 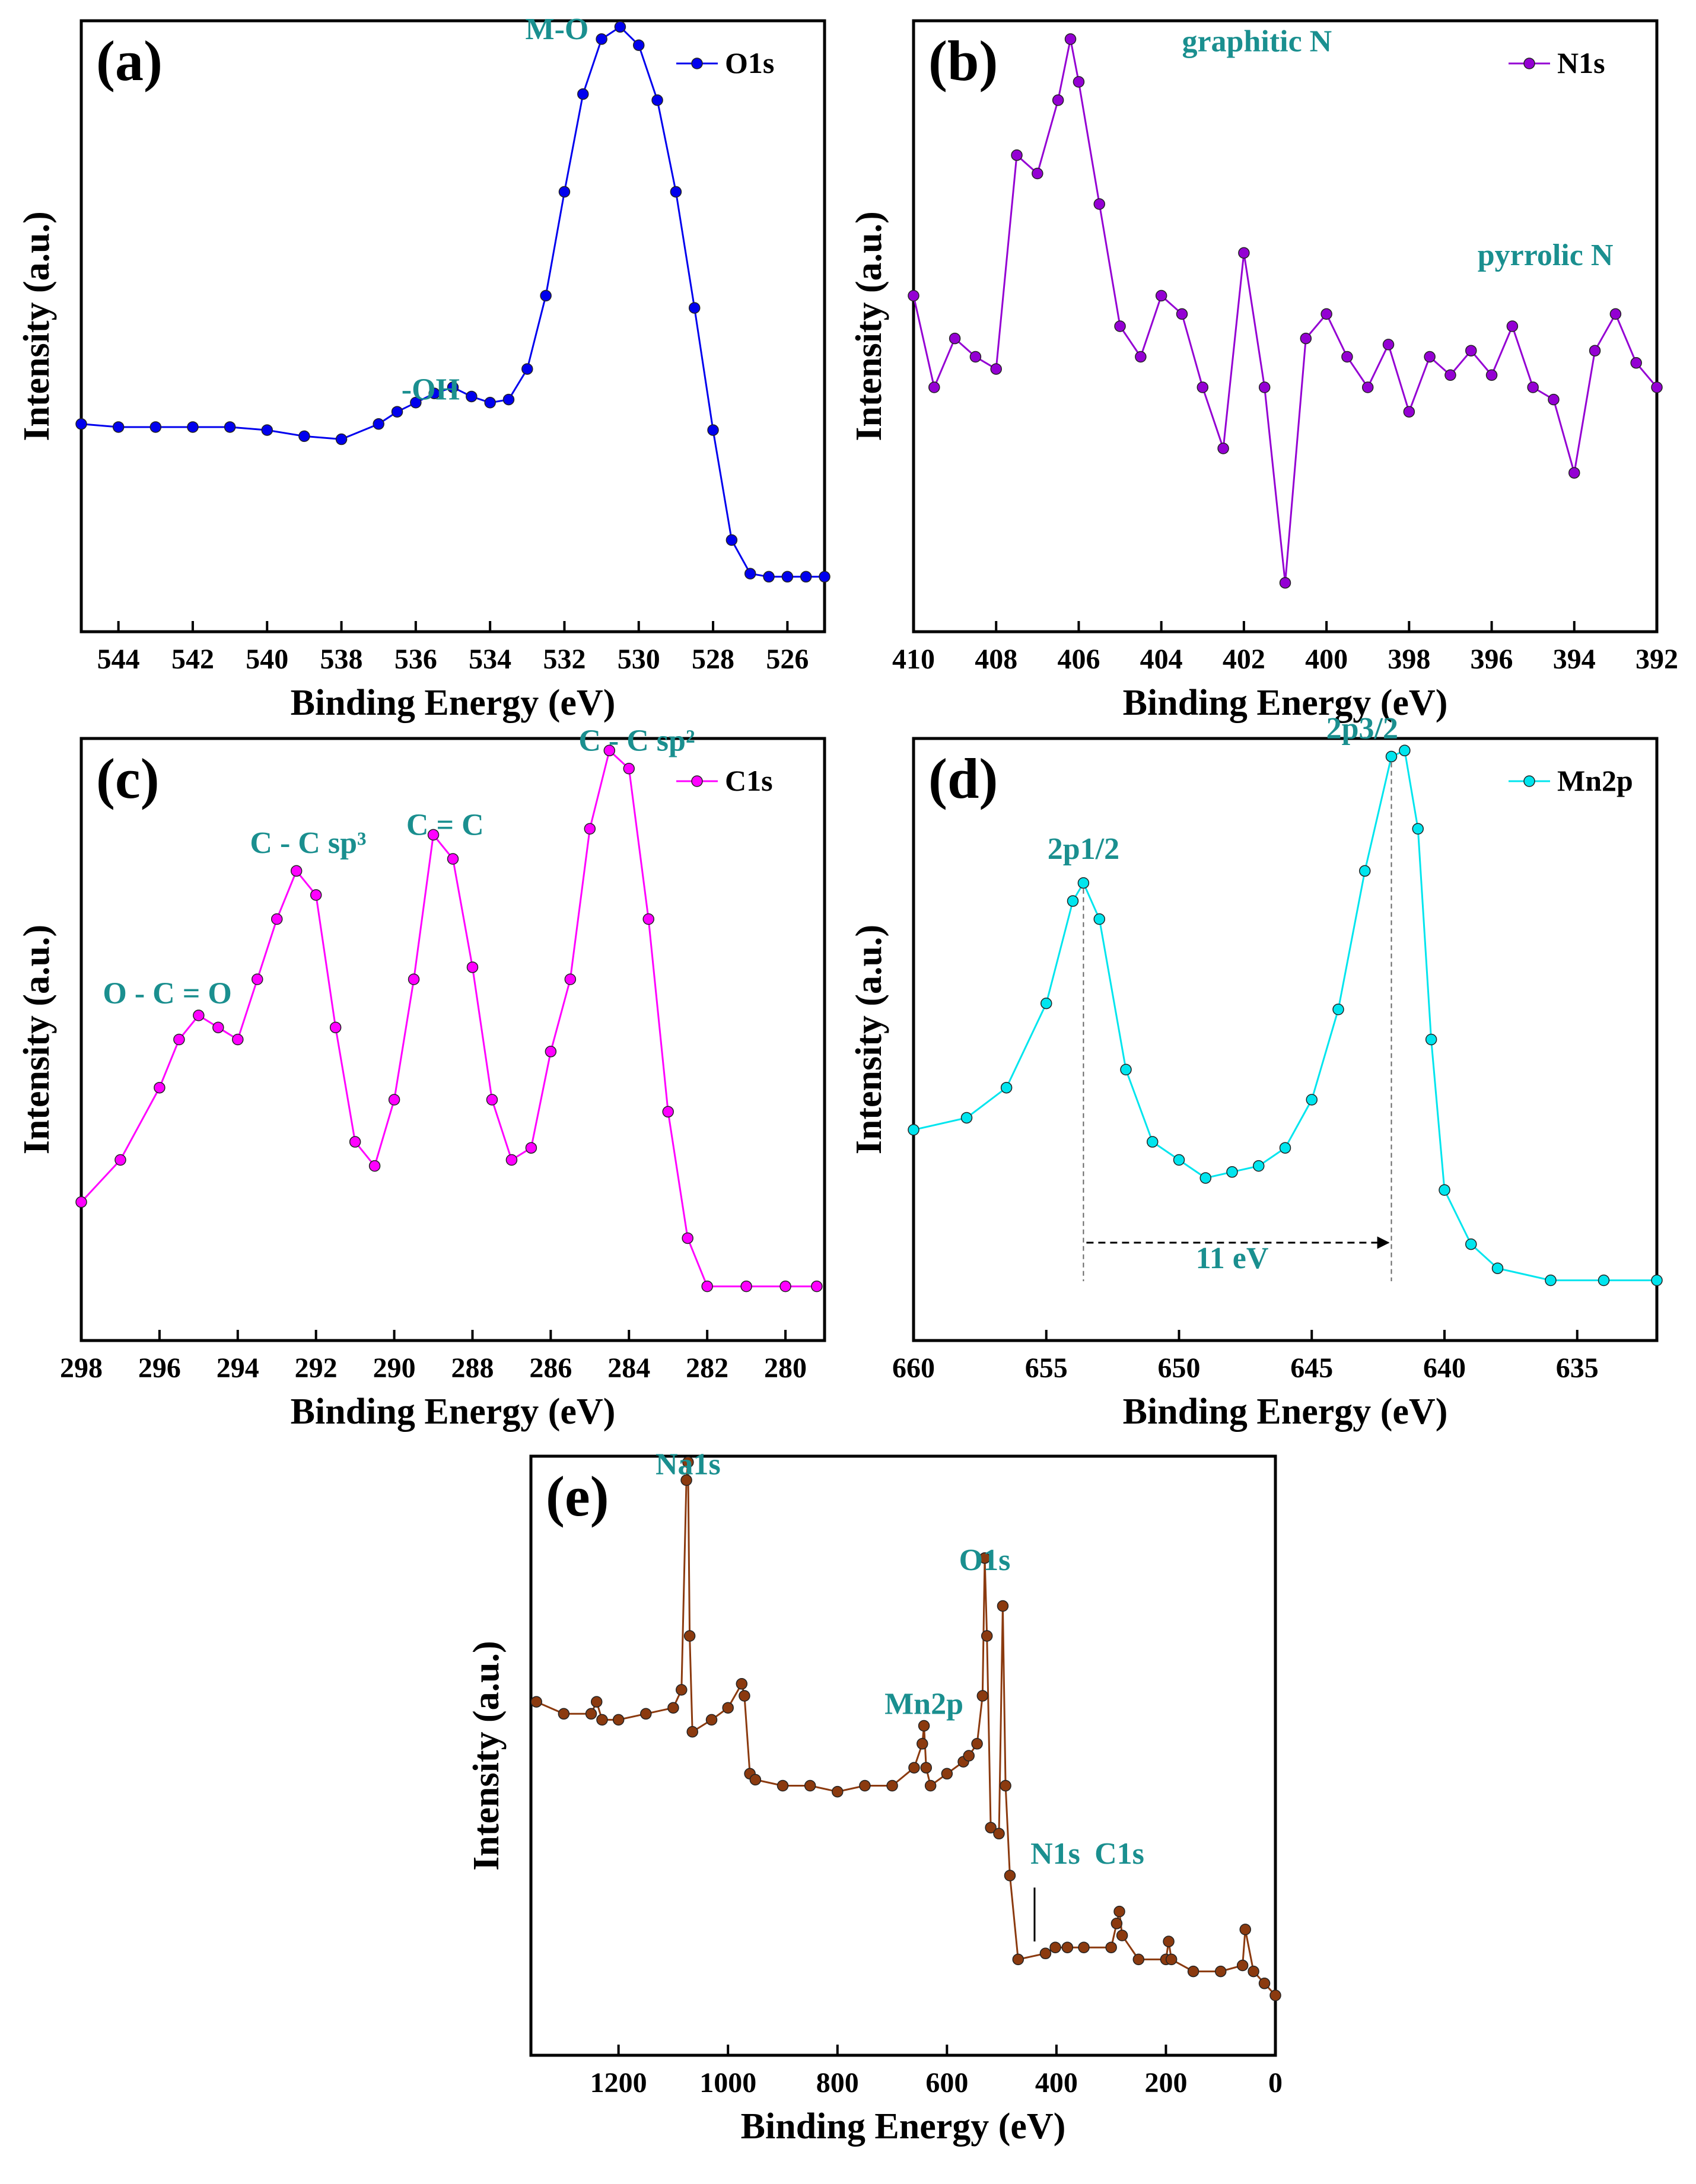 What do you see at coordinates (903, 1755) in the screenshot?
I see `plot-frame` at bounding box center [903, 1755].